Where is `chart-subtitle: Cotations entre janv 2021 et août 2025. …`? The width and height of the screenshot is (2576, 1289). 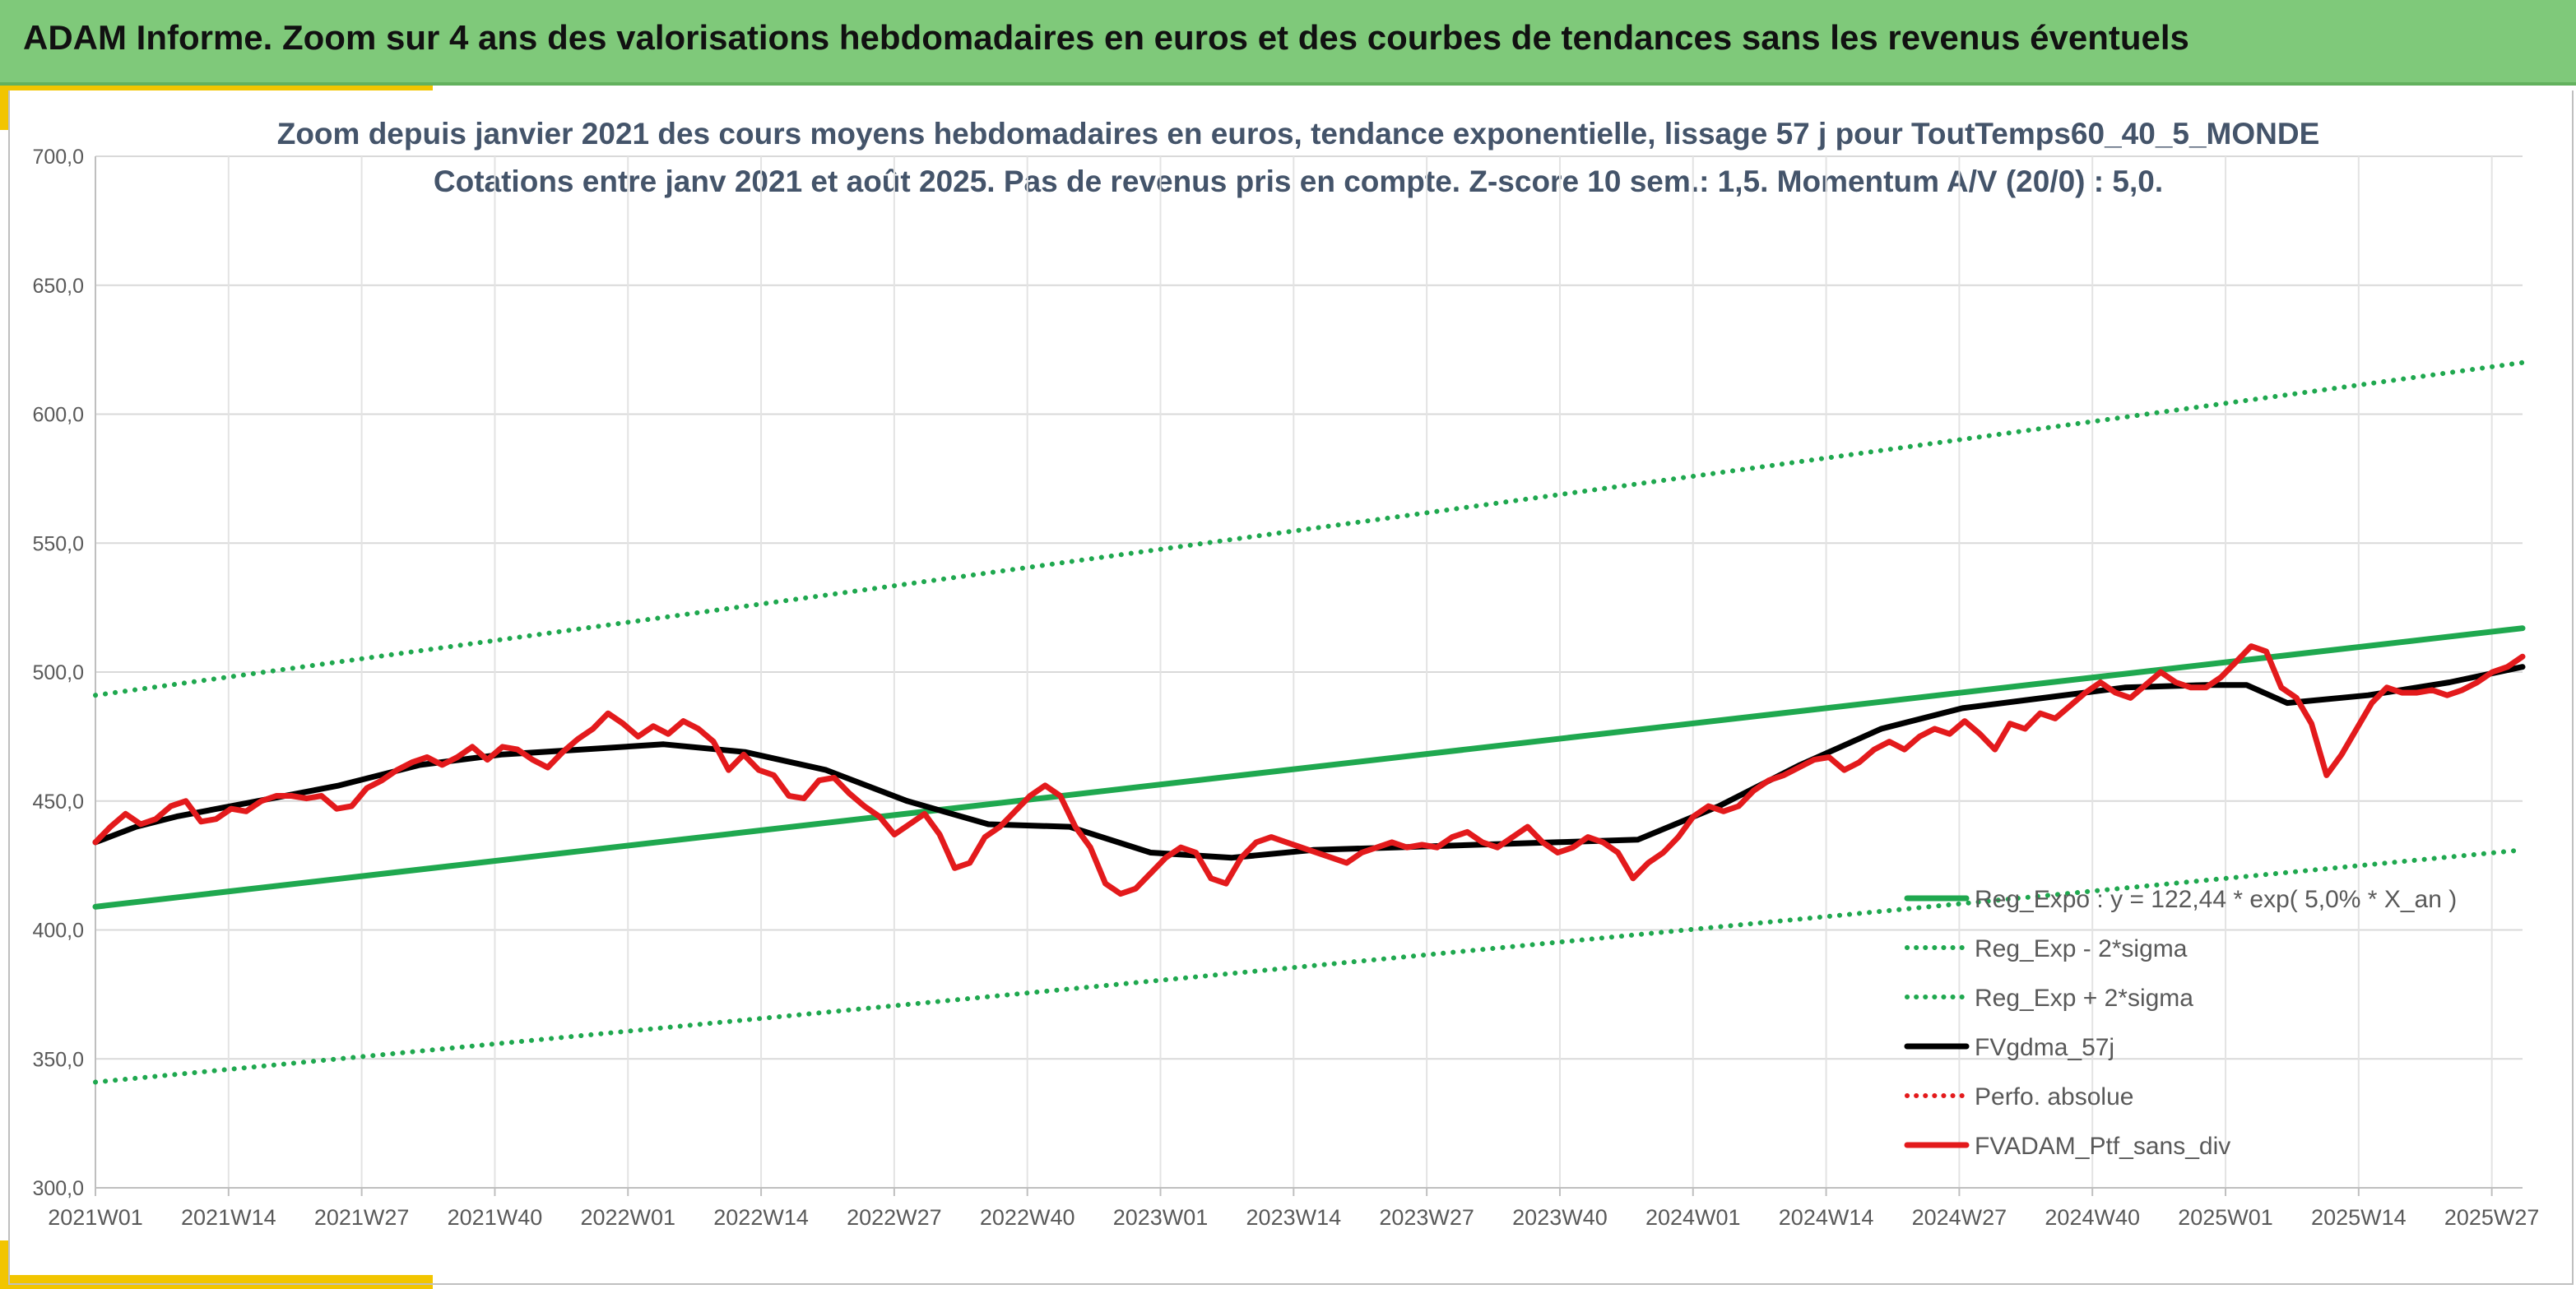
chart-subtitle: Cotations entre janv 2021 et août 2025. … is located at coordinates (1298, 181).